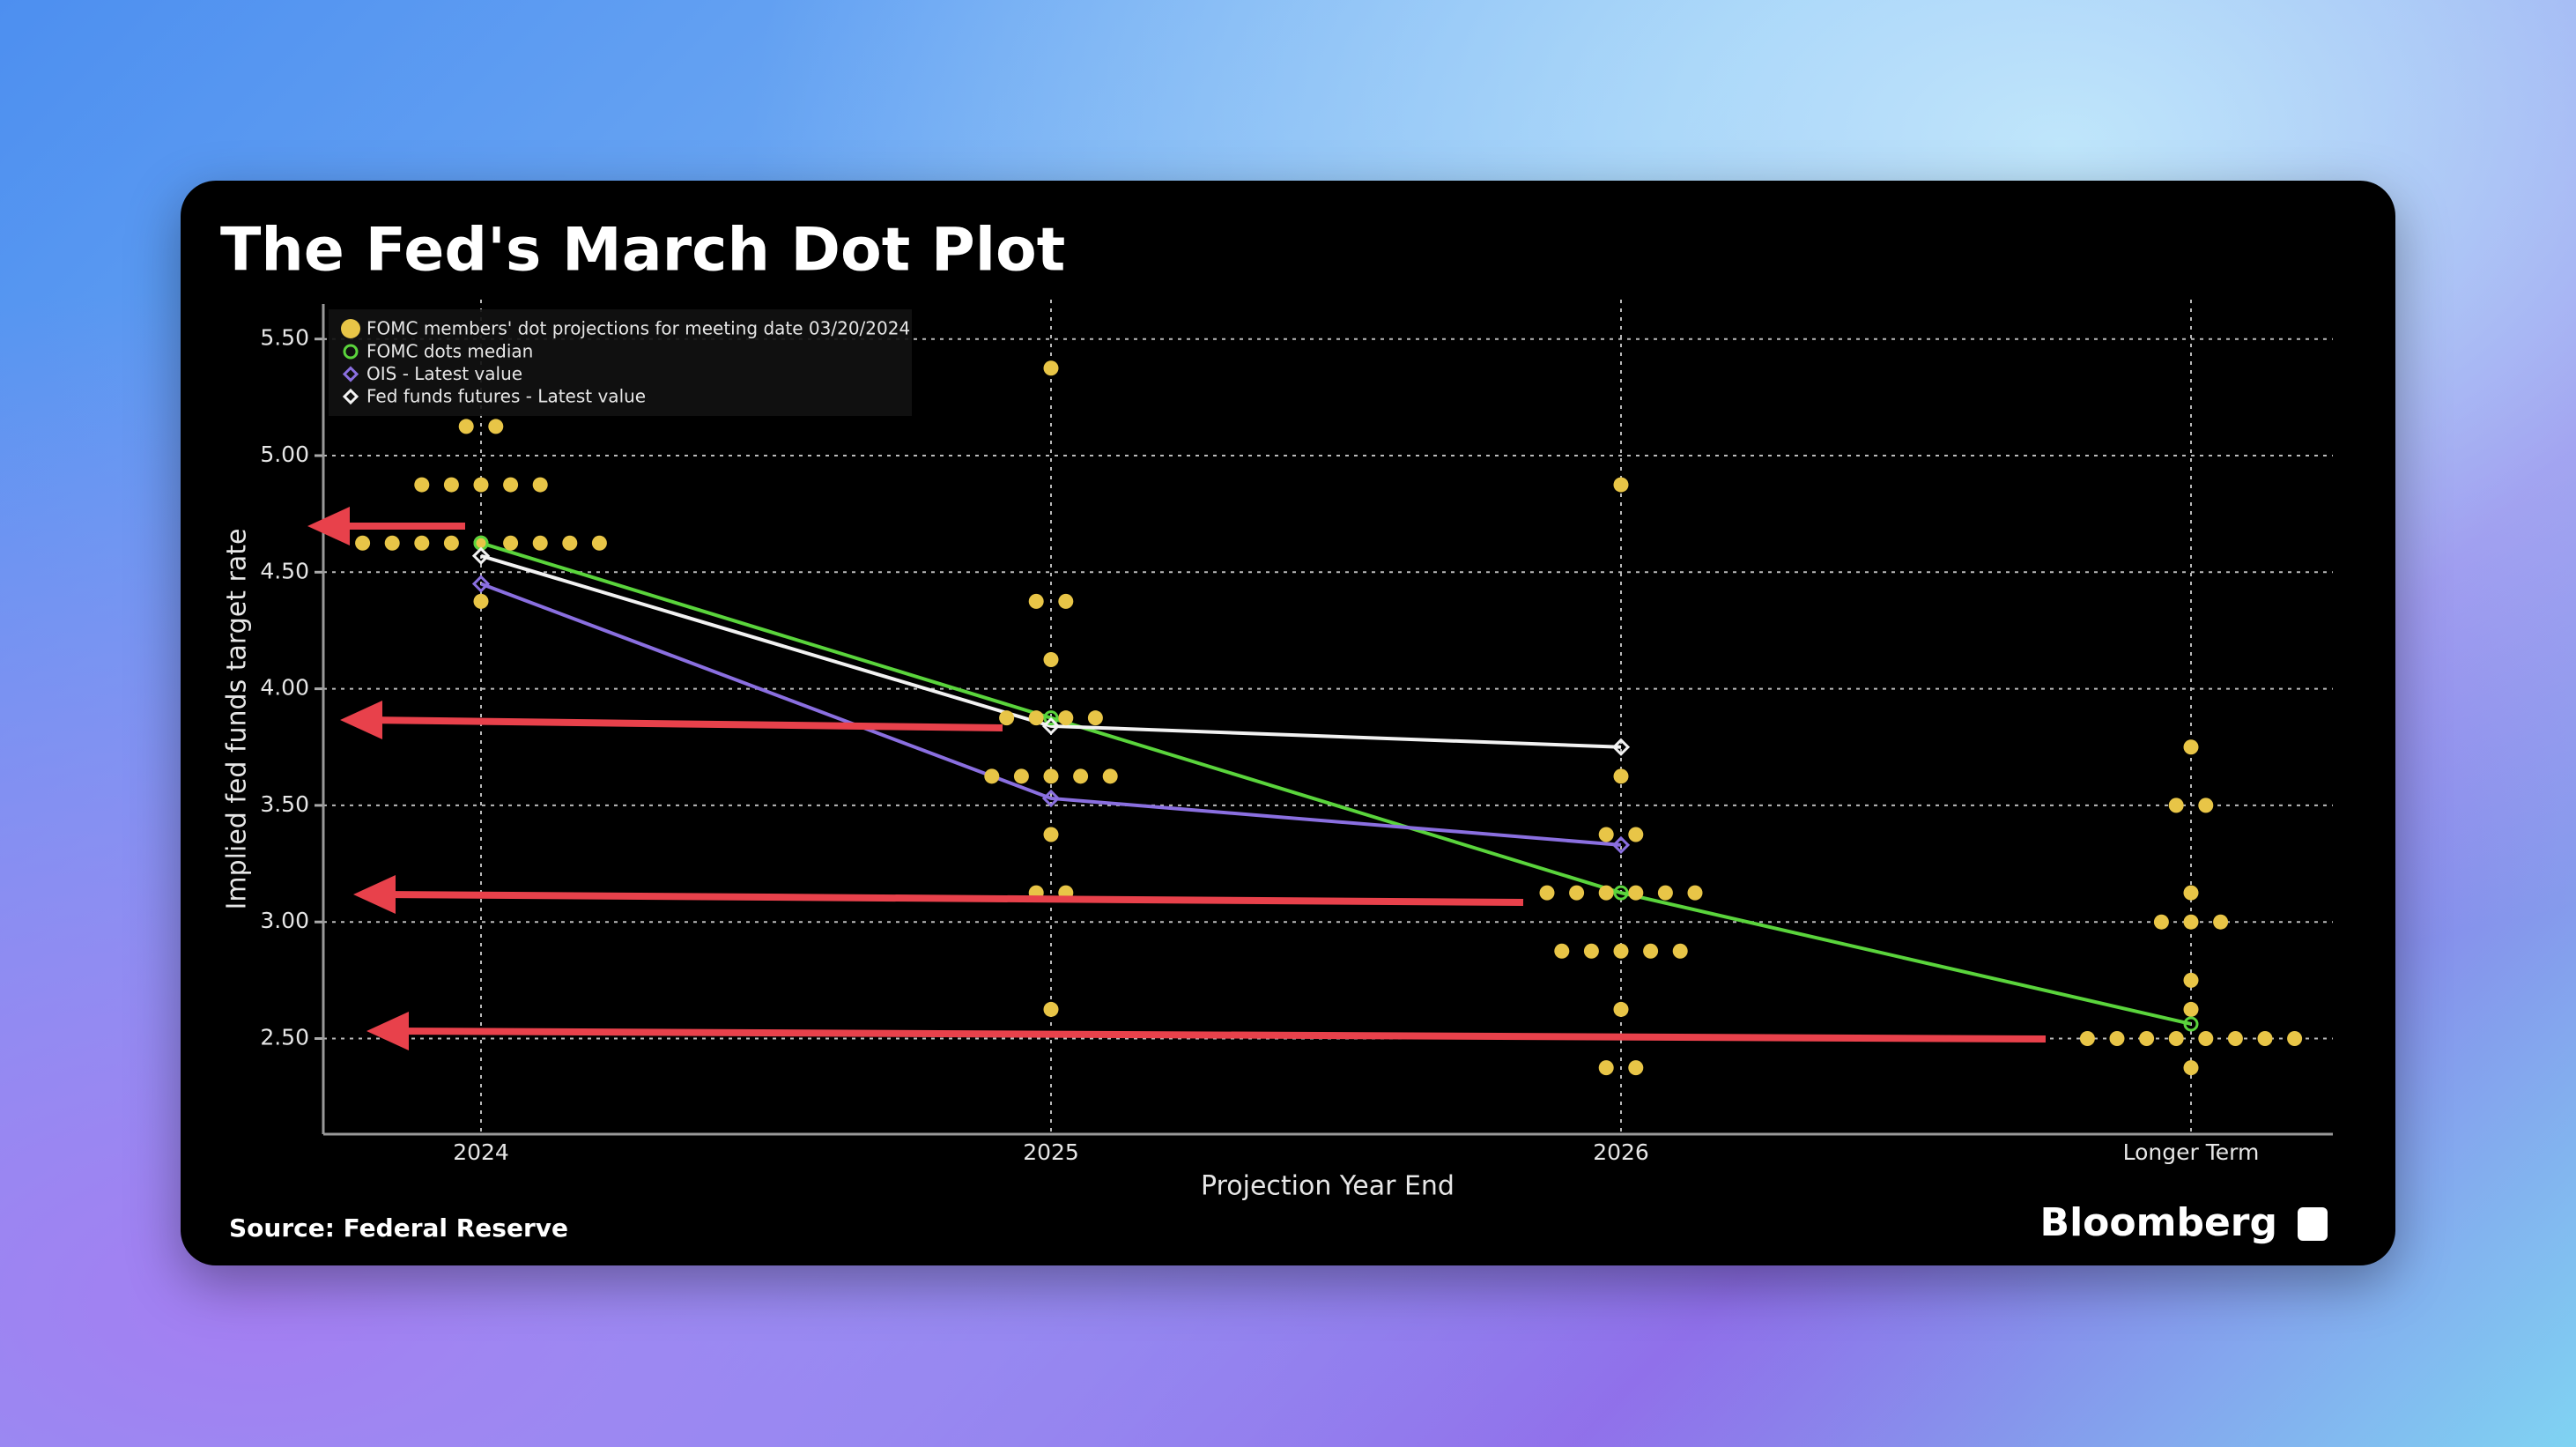 This screenshot has width=2576, height=1447. I want to click on y-tick-label: 2.50, so click(284, 1037).